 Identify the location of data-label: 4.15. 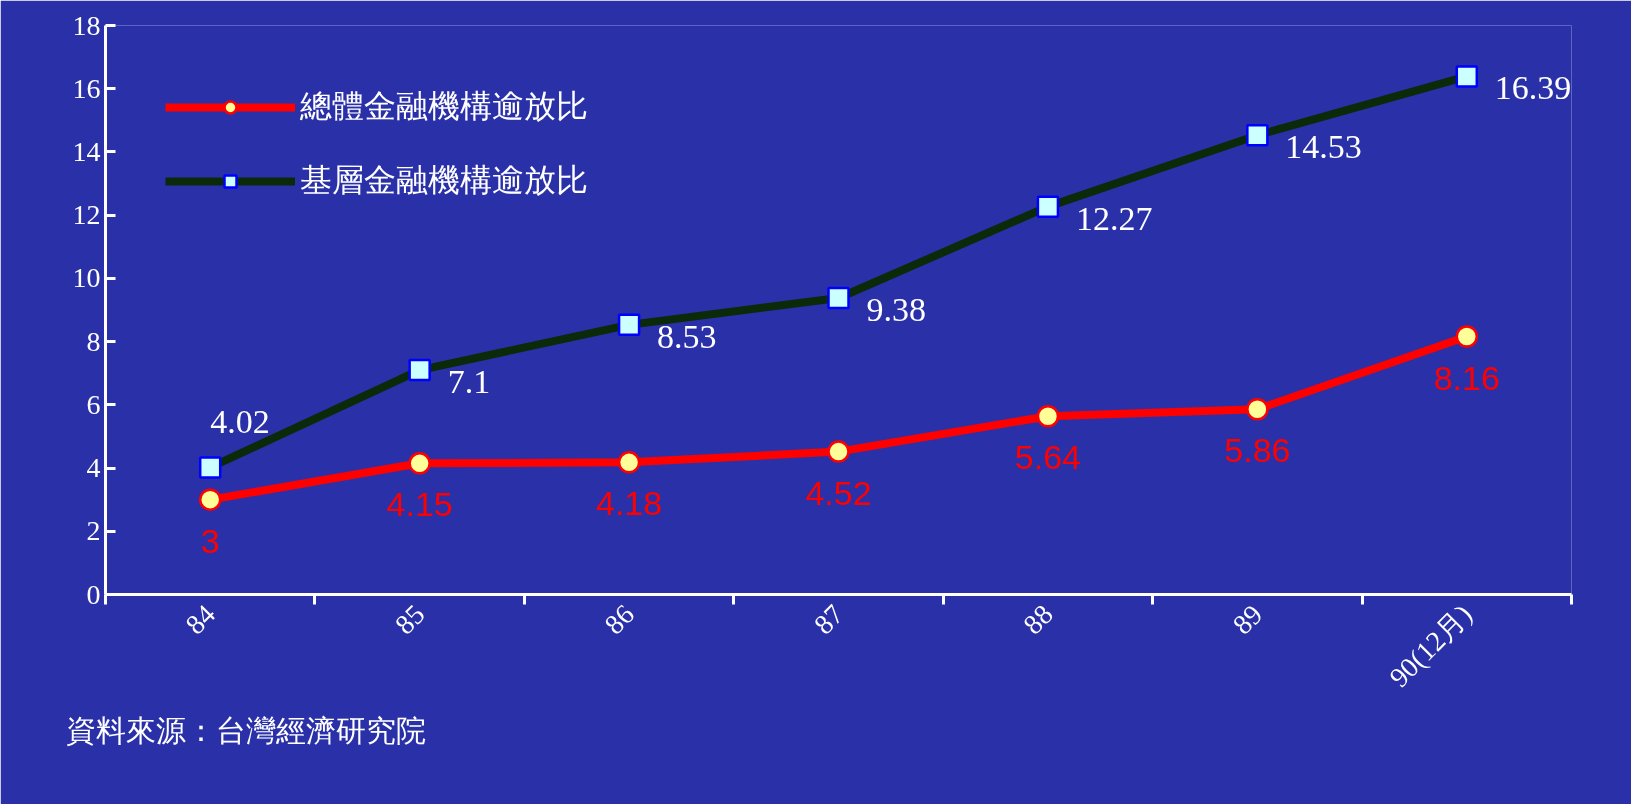
(419, 504).